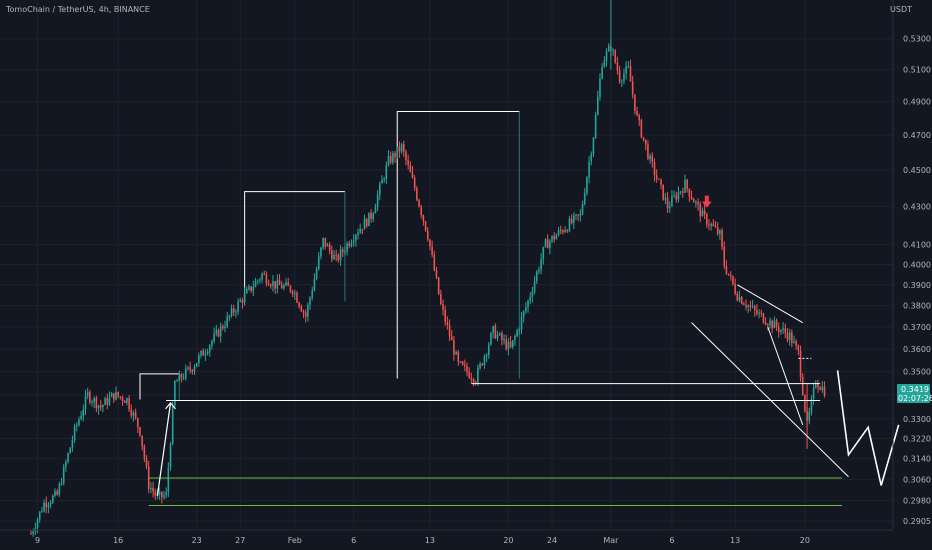 This screenshot has width=932, height=550. Describe the element at coordinates (706, 201) in the screenshot. I see `sell-arrow-icon` at that location.